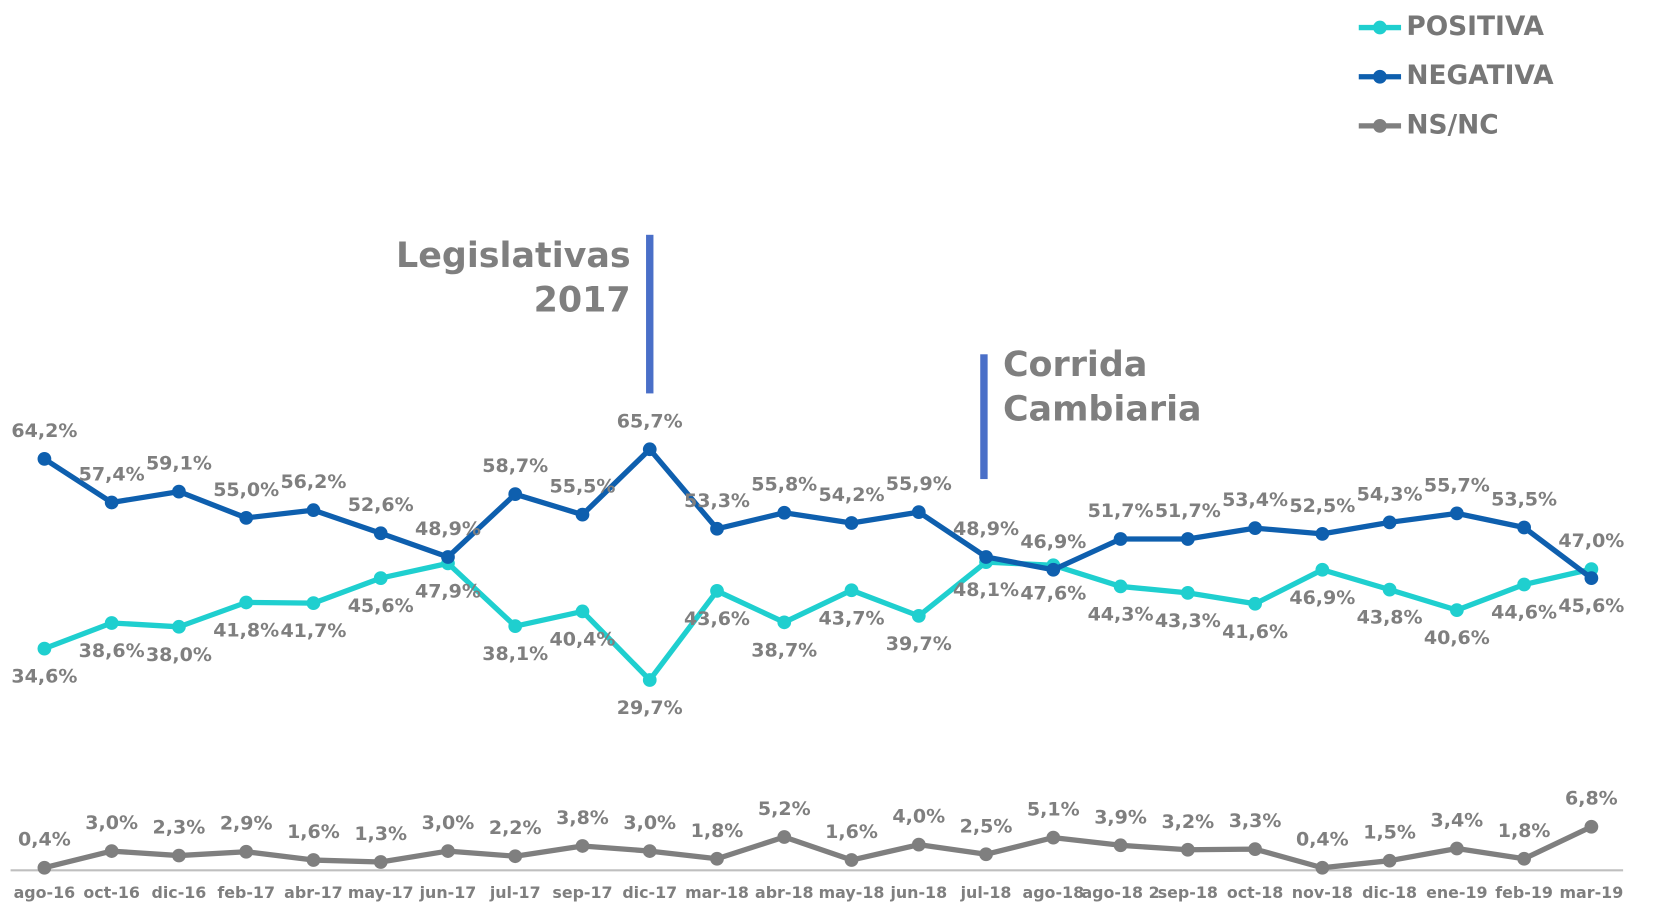 Image resolution: width=1658 pixels, height=919 pixels. I want to click on data-label: 1,8%, so click(717, 831).